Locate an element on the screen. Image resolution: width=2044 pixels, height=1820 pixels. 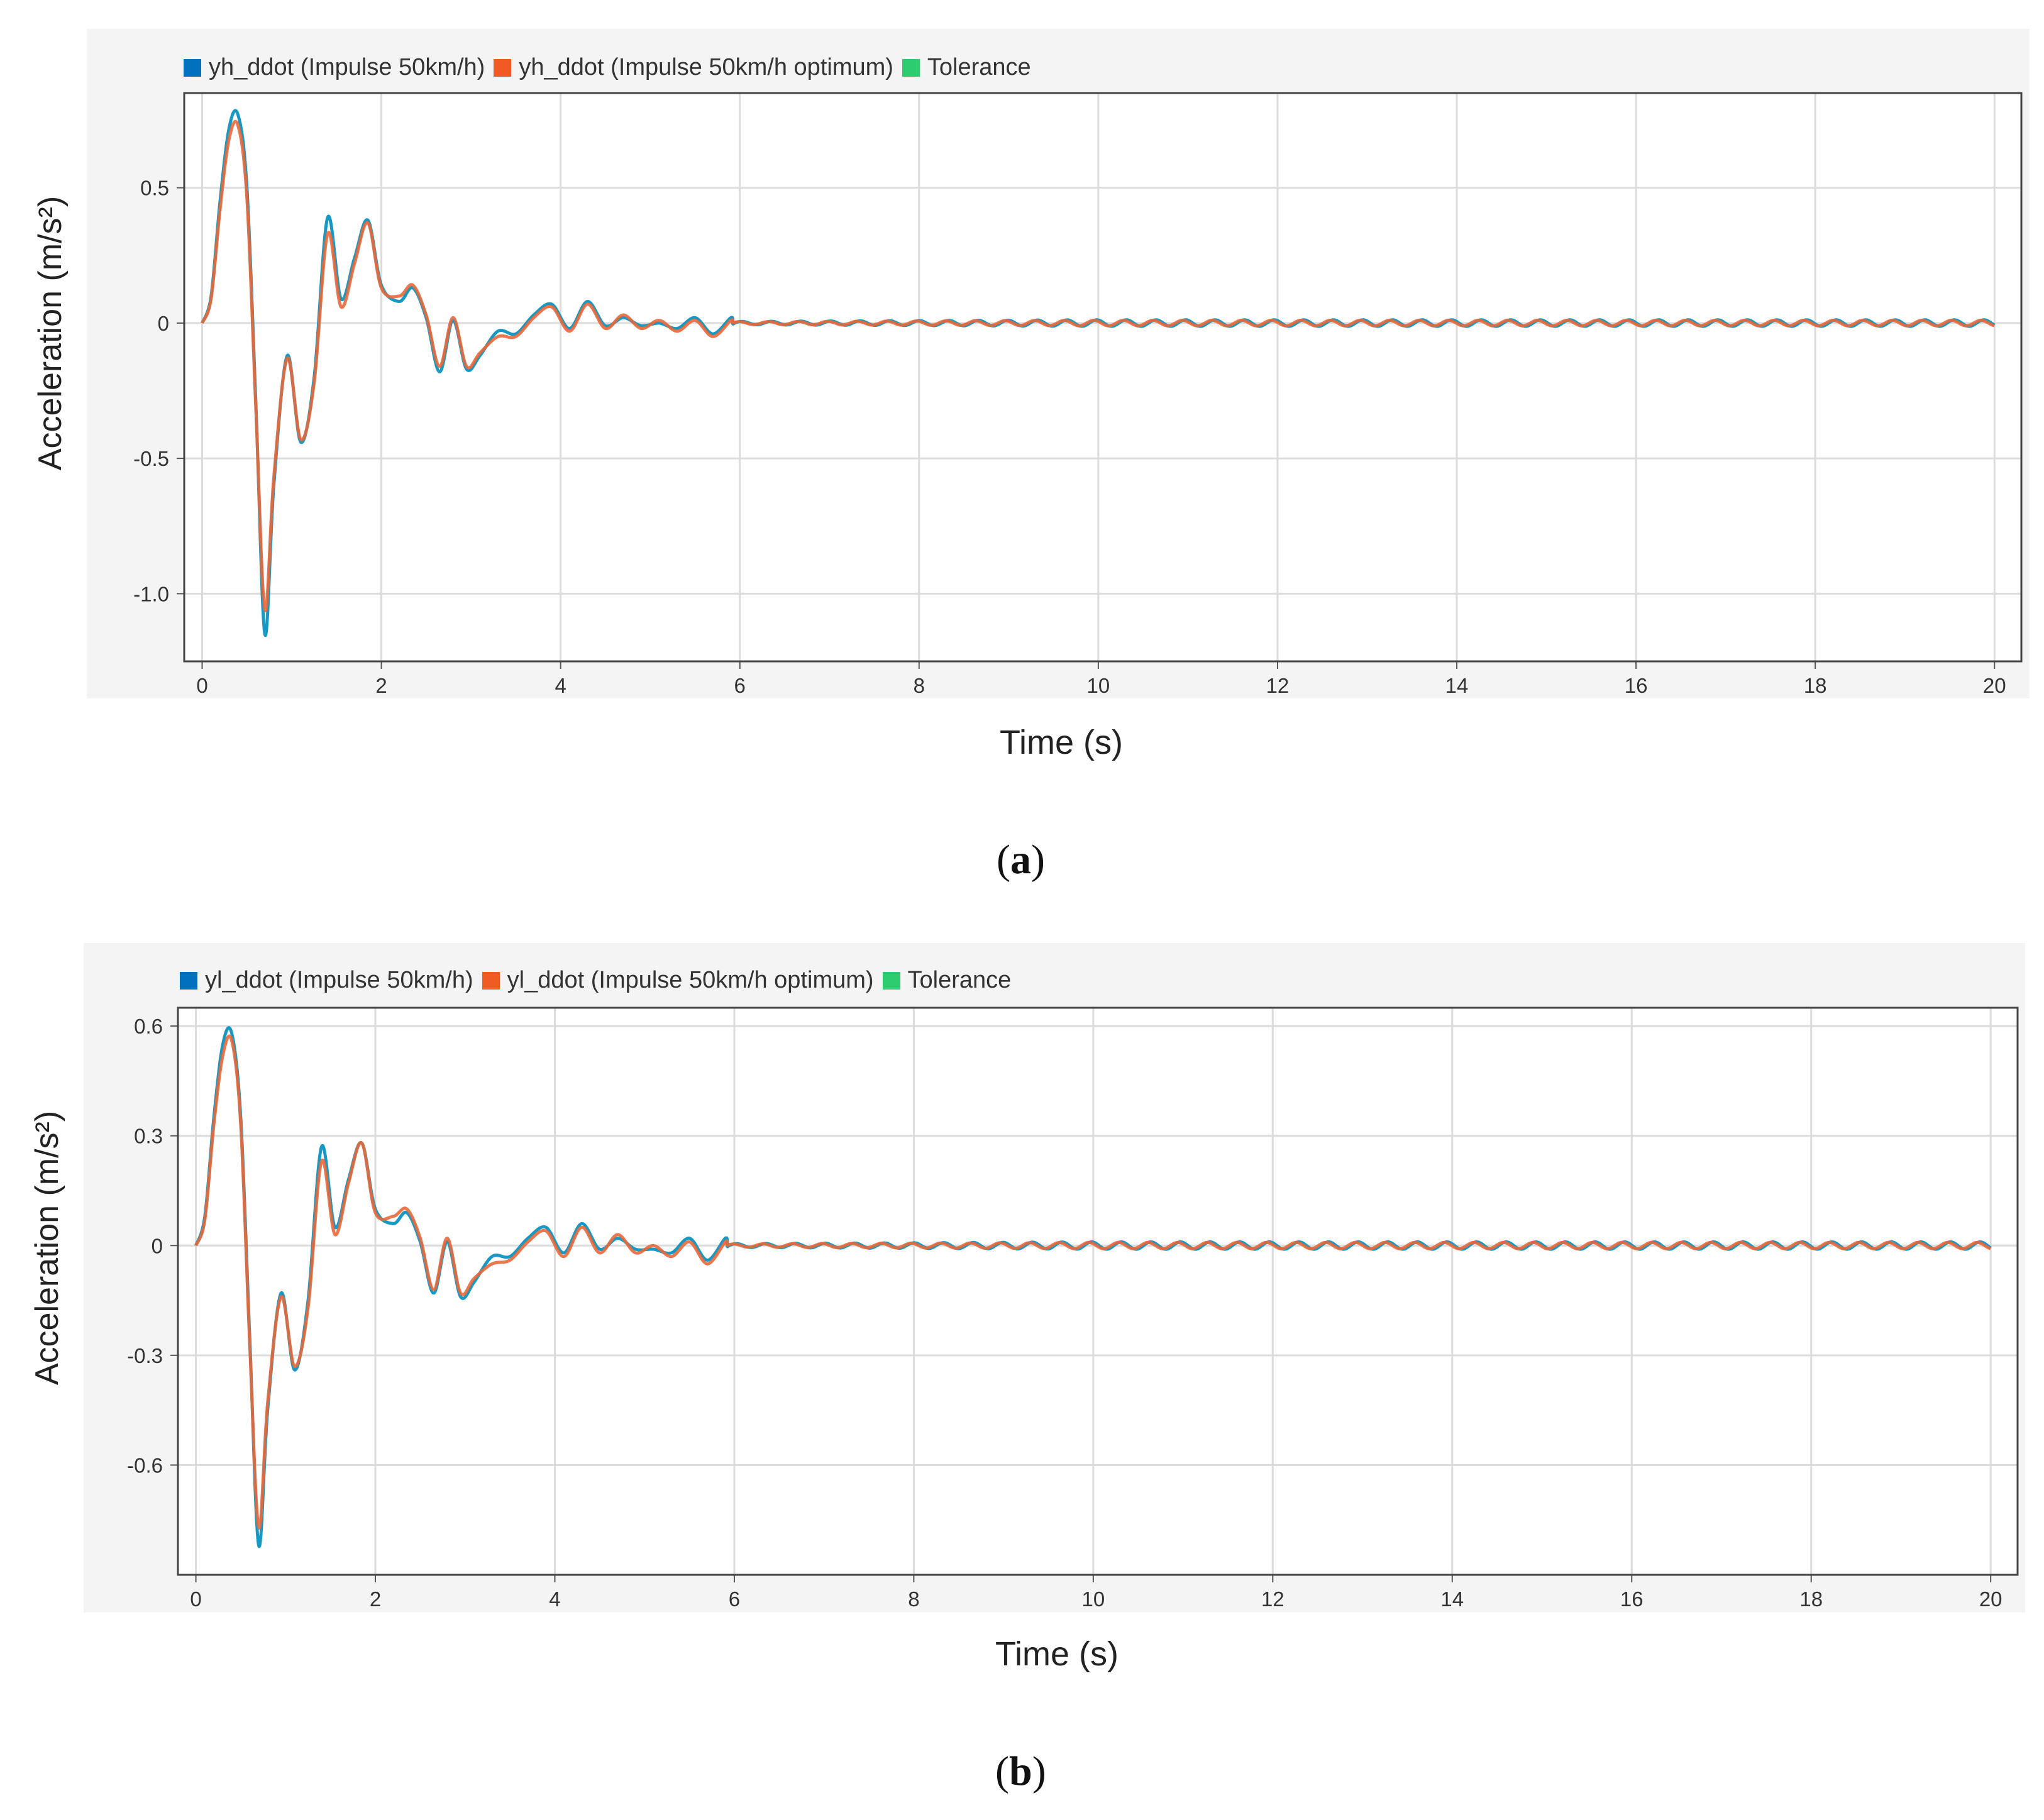
y-tick-label-a-0: 0.5 is located at coordinates (154, 188).